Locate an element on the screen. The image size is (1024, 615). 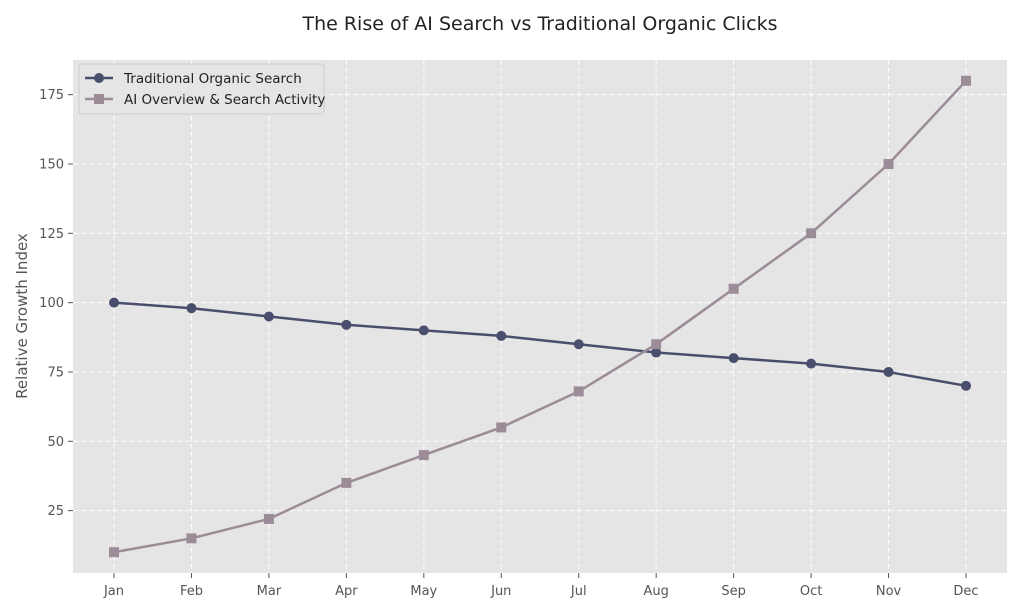
legend-box is located at coordinates (201, 89).